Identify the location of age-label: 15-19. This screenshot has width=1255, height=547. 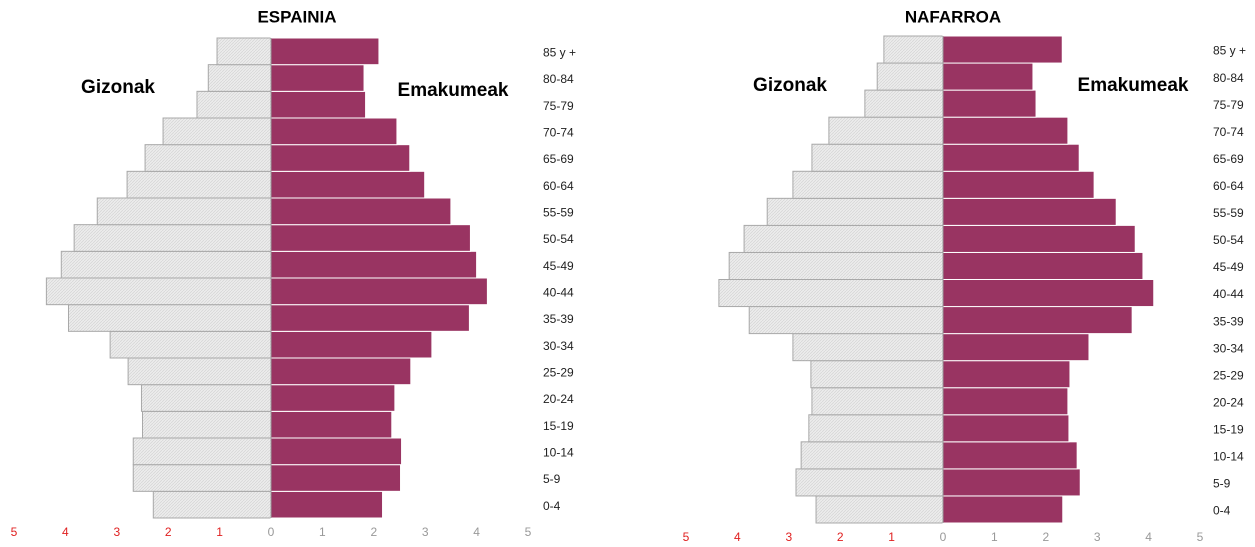
(558, 426).